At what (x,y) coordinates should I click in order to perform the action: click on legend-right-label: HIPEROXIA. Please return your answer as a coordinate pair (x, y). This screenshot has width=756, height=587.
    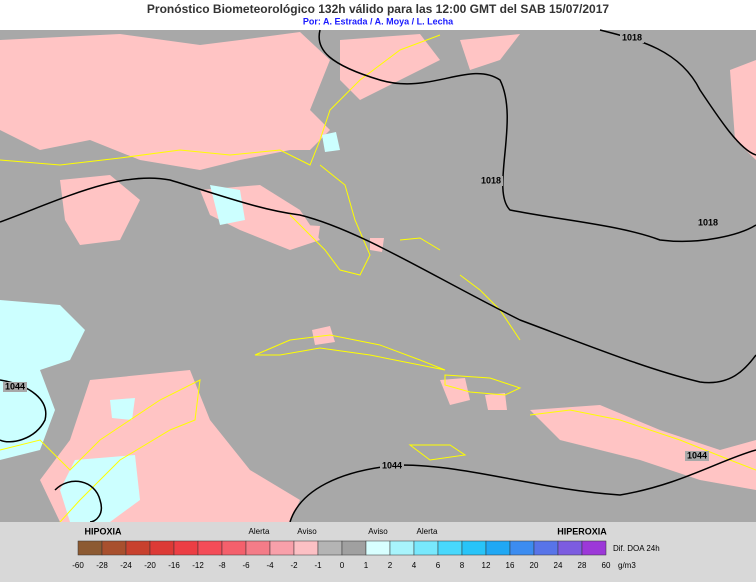
    Looking at the image, I should click on (582, 531).